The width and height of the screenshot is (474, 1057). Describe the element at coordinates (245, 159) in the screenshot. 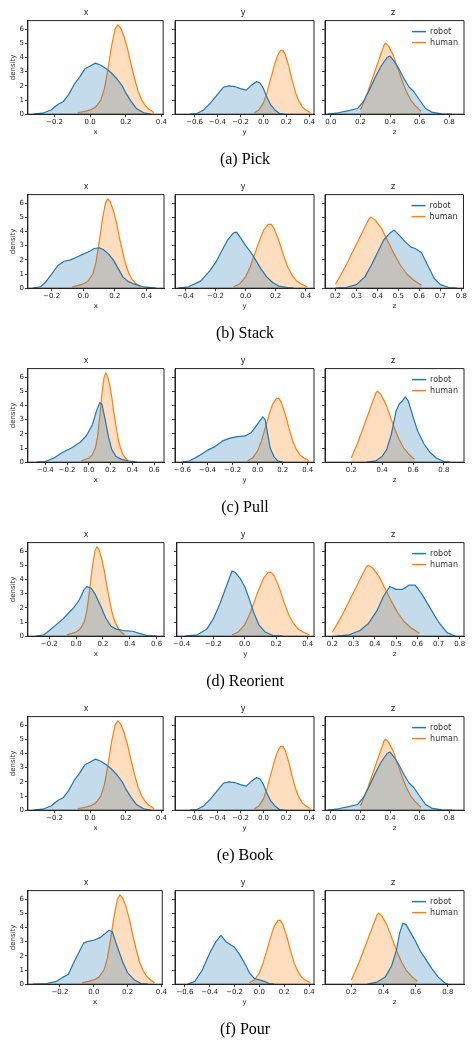

I see `text: (a) Pick` at that location.